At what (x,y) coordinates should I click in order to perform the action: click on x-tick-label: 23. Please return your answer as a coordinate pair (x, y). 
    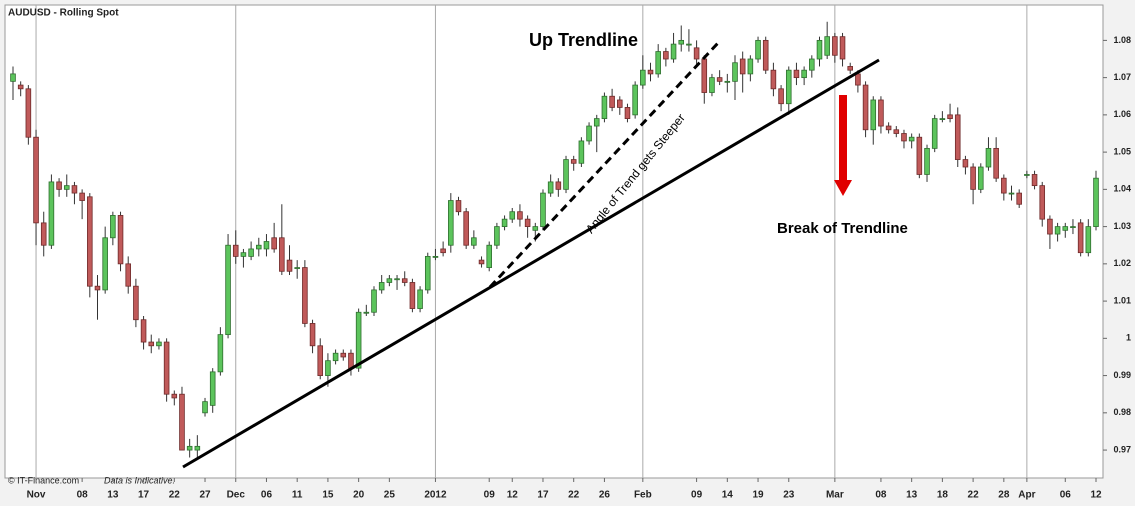
    Looking at the image, I should click on (789, 495).